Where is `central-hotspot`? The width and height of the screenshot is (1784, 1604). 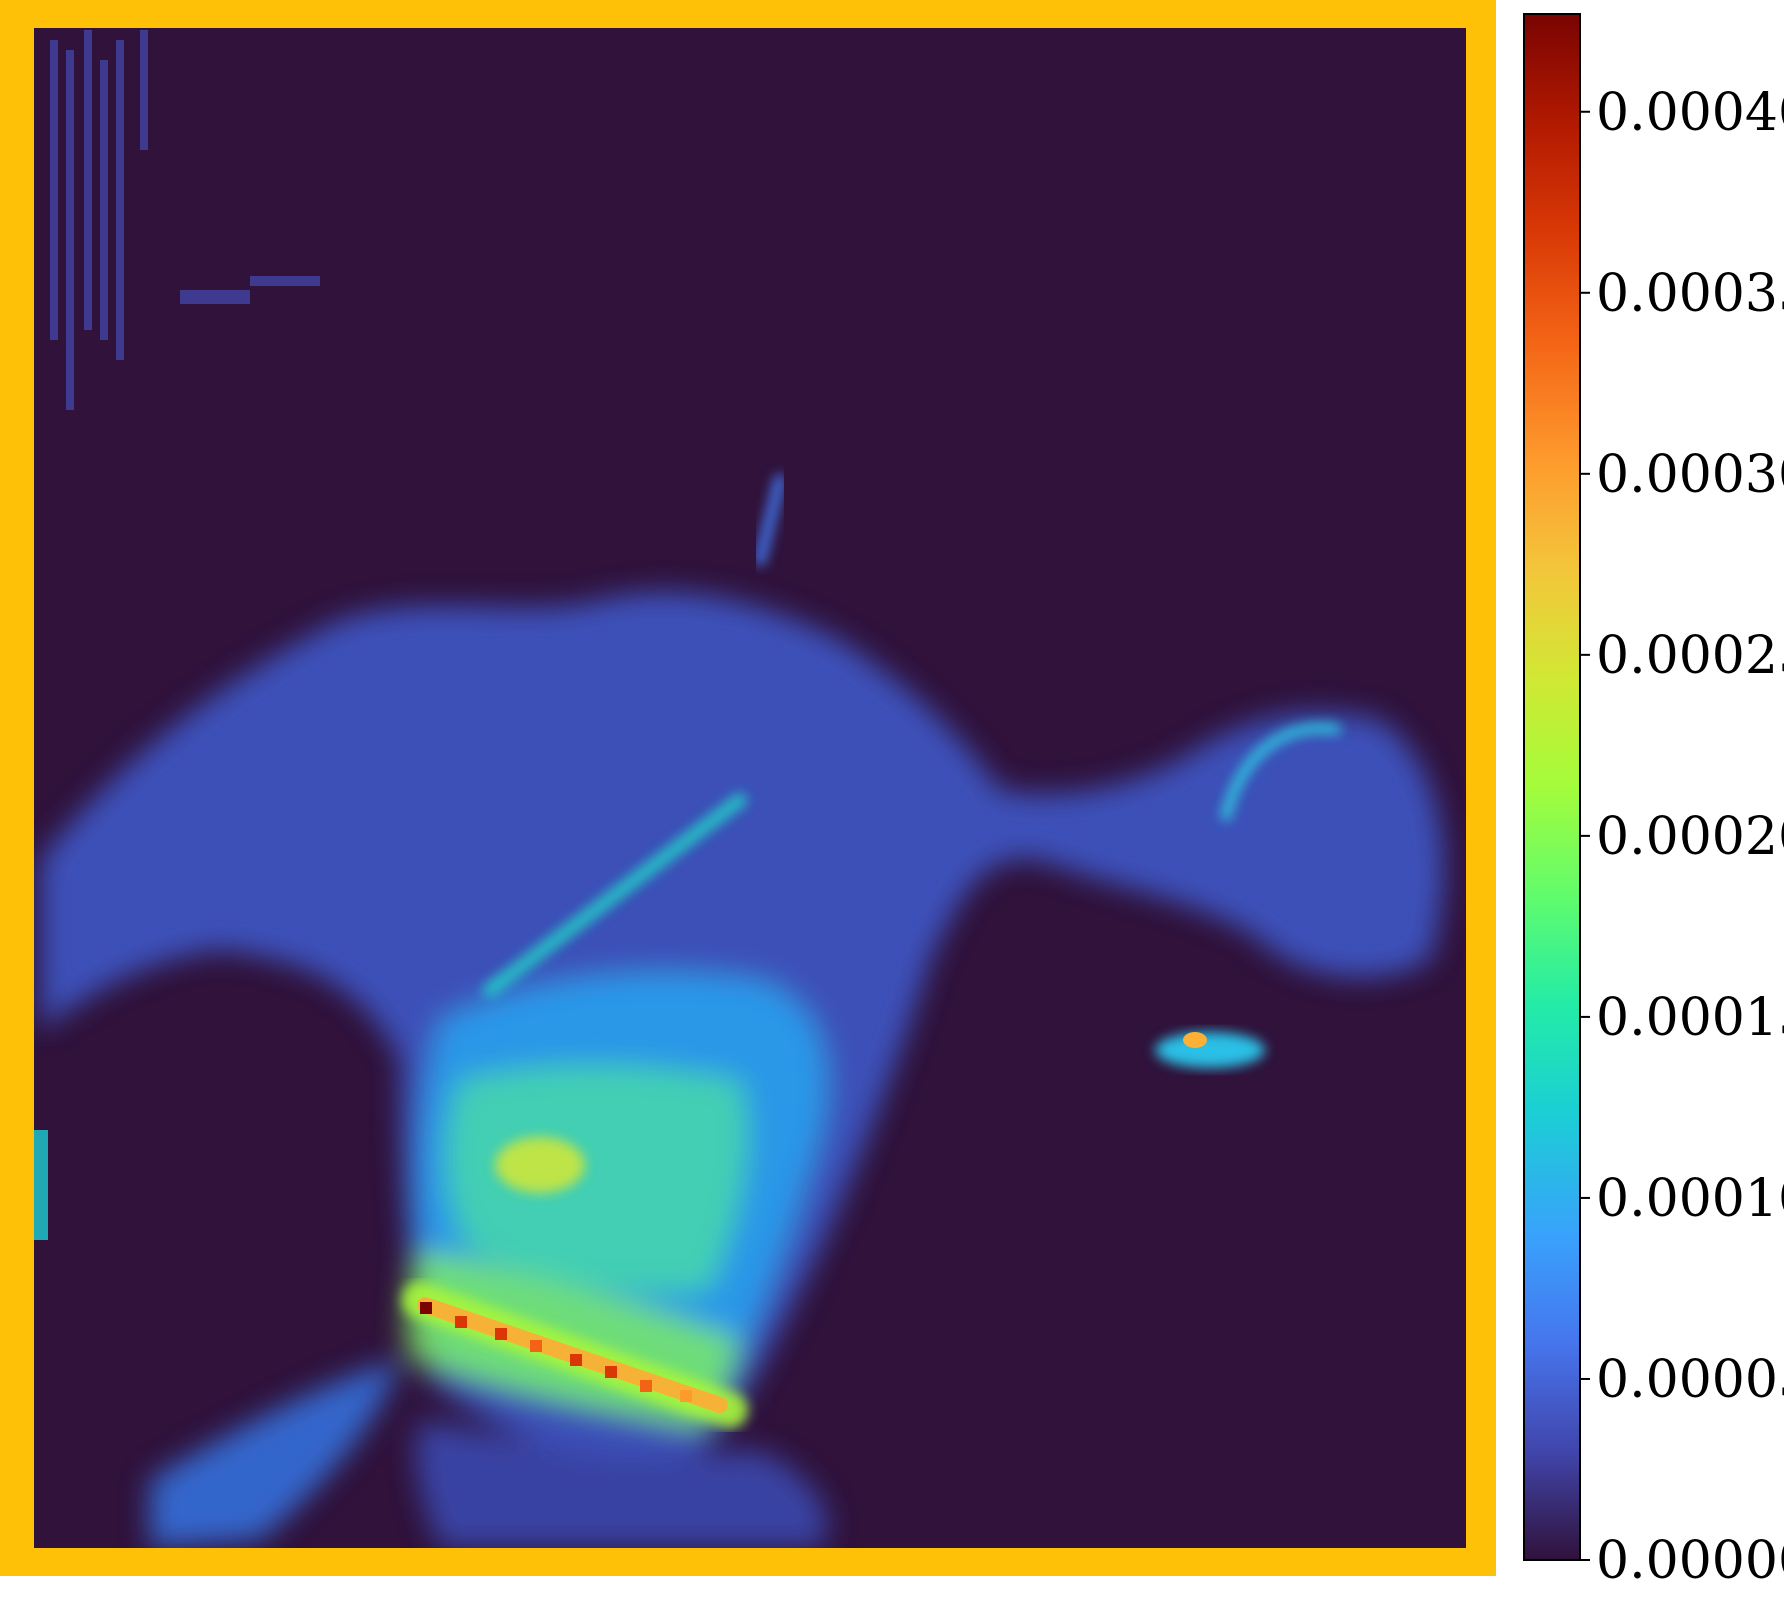 central-hotspot is located at coordinates (540, 1165).